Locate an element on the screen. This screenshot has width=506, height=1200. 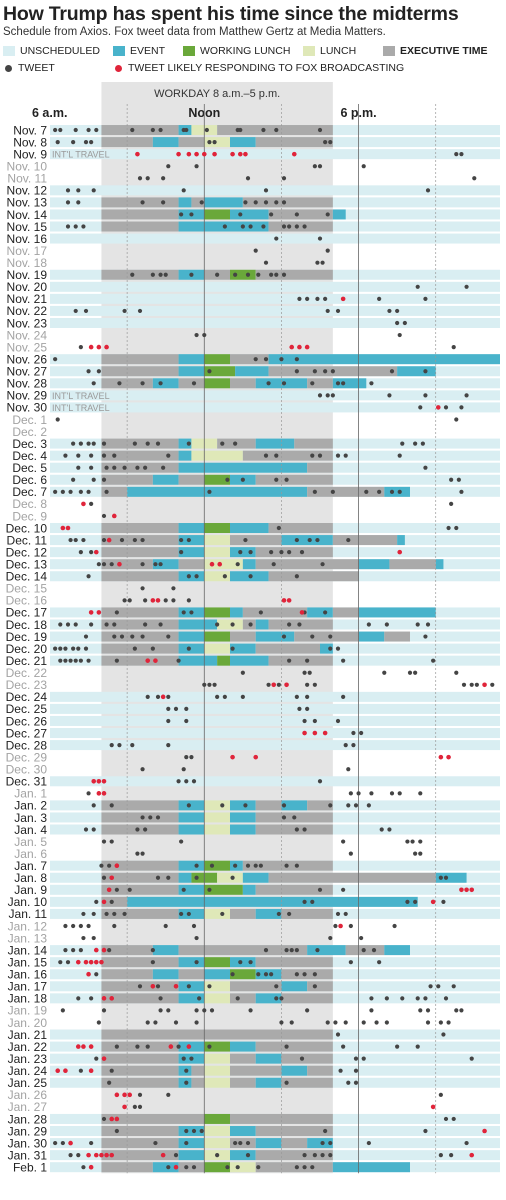
travel-note: INT'L TRAVEL is located at coordinates (81, 408).